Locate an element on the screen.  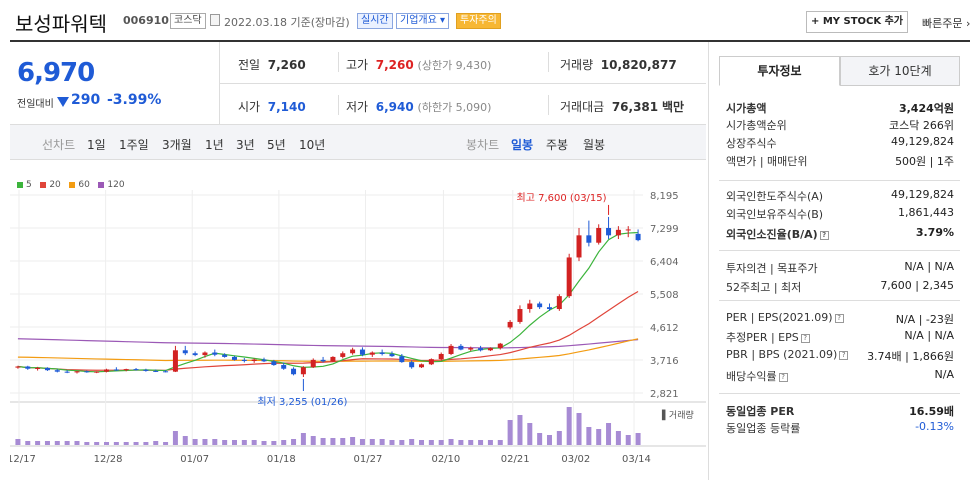
document-icon is located at coordinates (215, 20).